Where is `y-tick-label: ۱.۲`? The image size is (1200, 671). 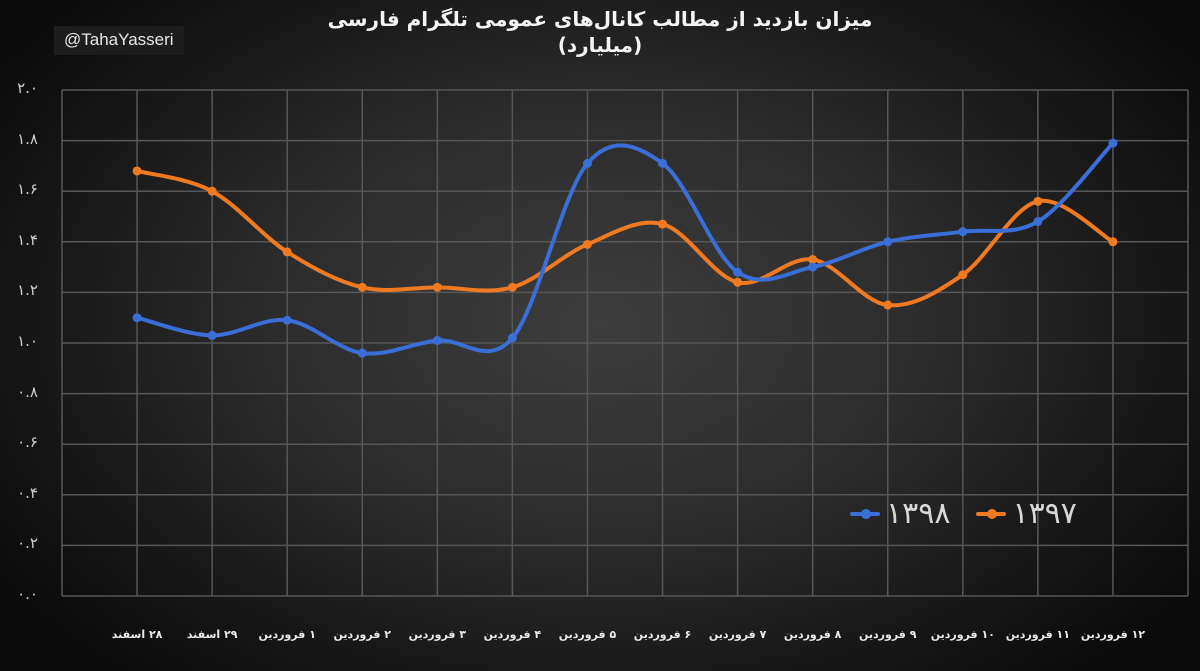 y-tick-label: ۱.۲ is located at coordinates (27, 290).